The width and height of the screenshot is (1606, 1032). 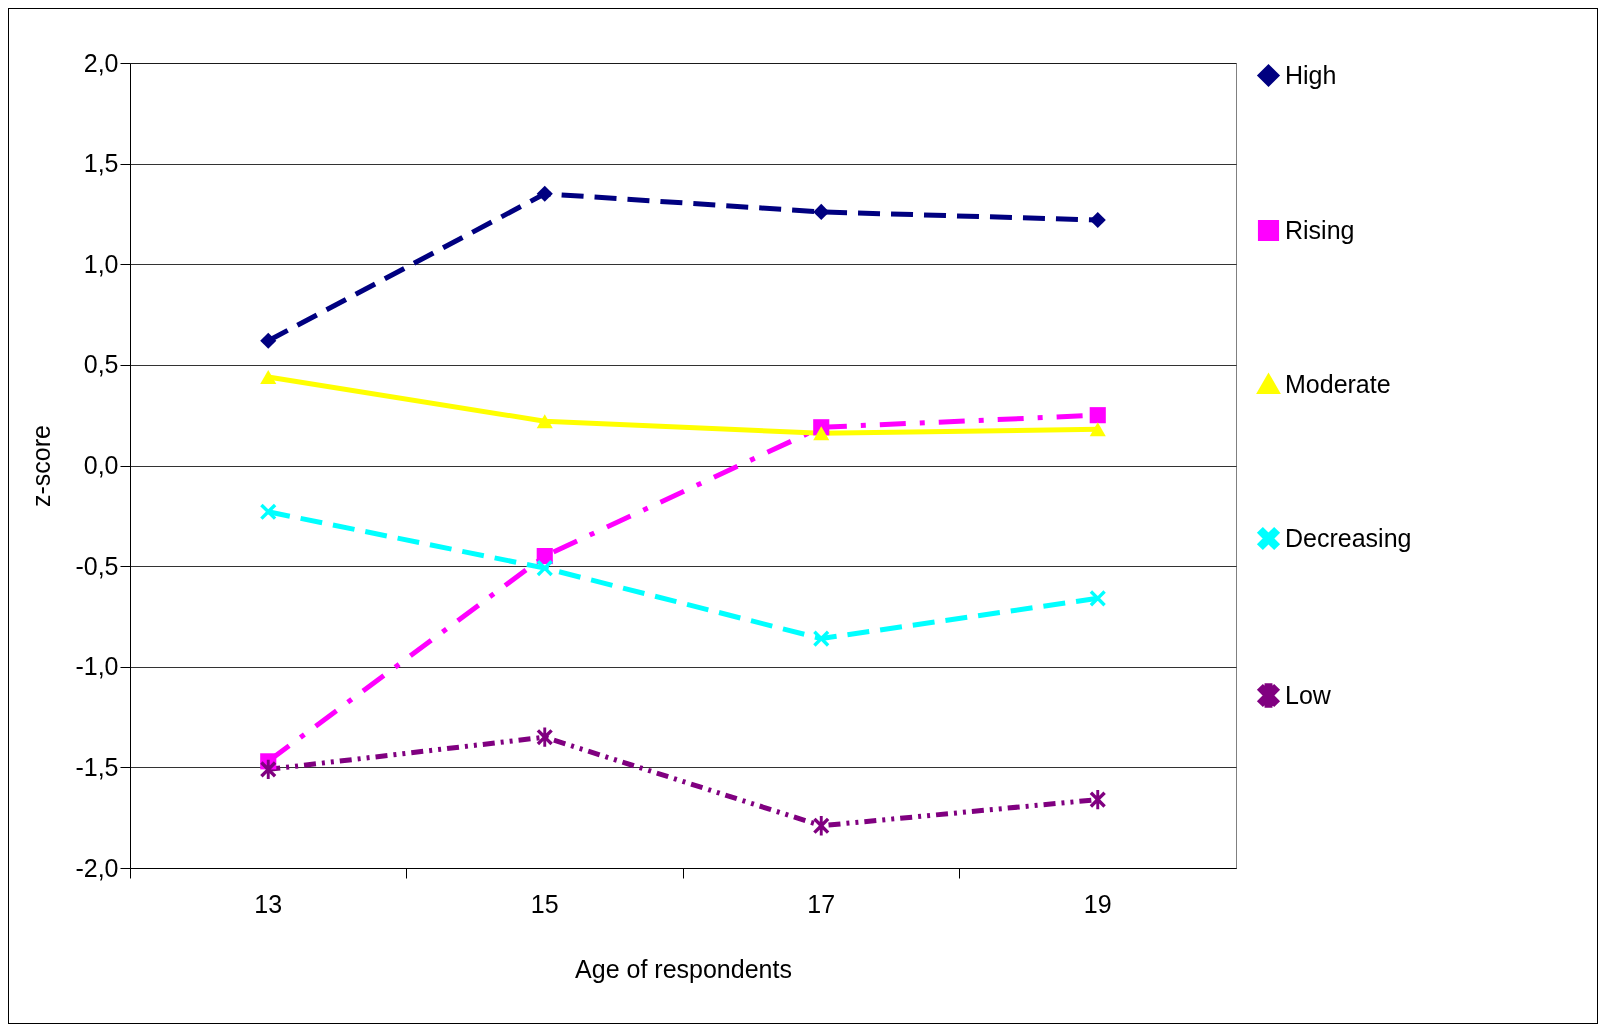 What do you see at coordinates (101, 62) in the screenshot?
I see `y-tick-label: 2,0` at bounding box center [101, 62].